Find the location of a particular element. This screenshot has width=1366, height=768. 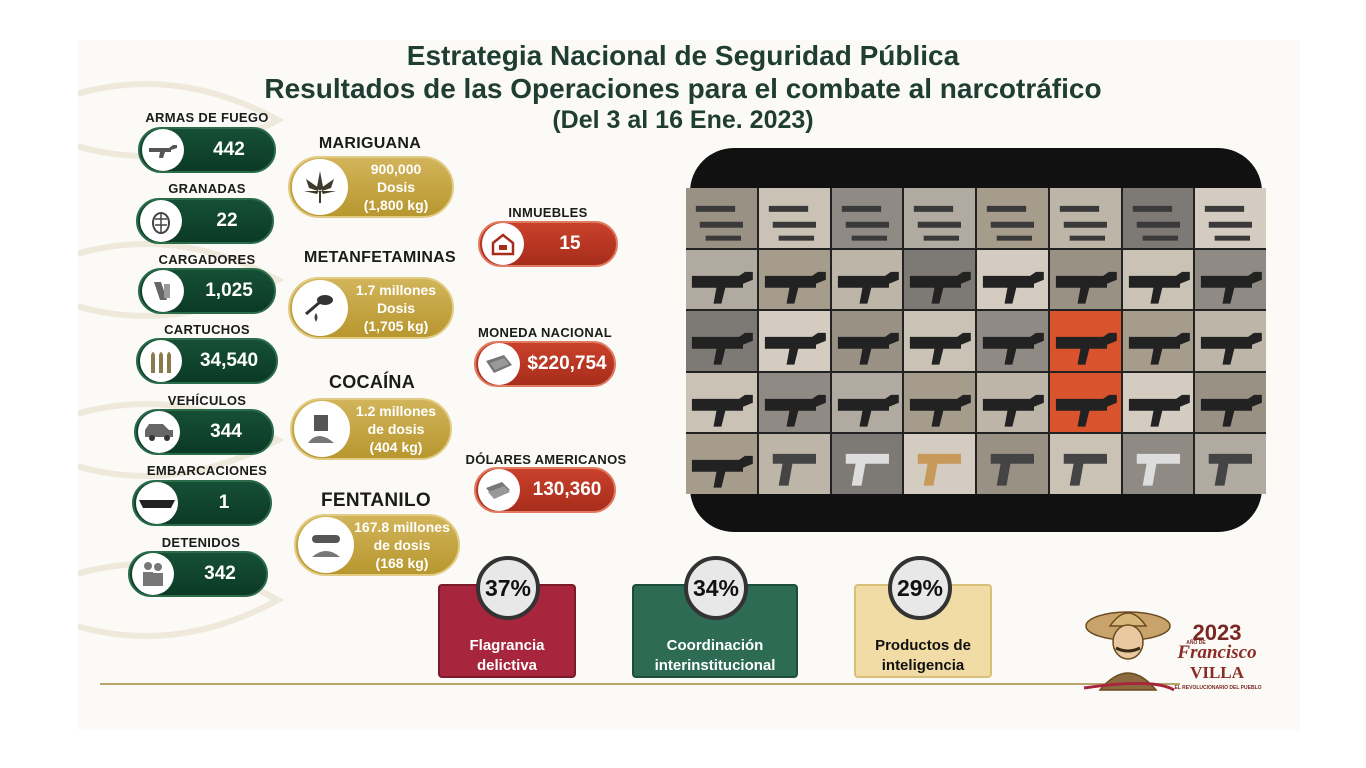

stat-label-vehiculos: VEHÍCULOS is located at coordinates (207, 400).